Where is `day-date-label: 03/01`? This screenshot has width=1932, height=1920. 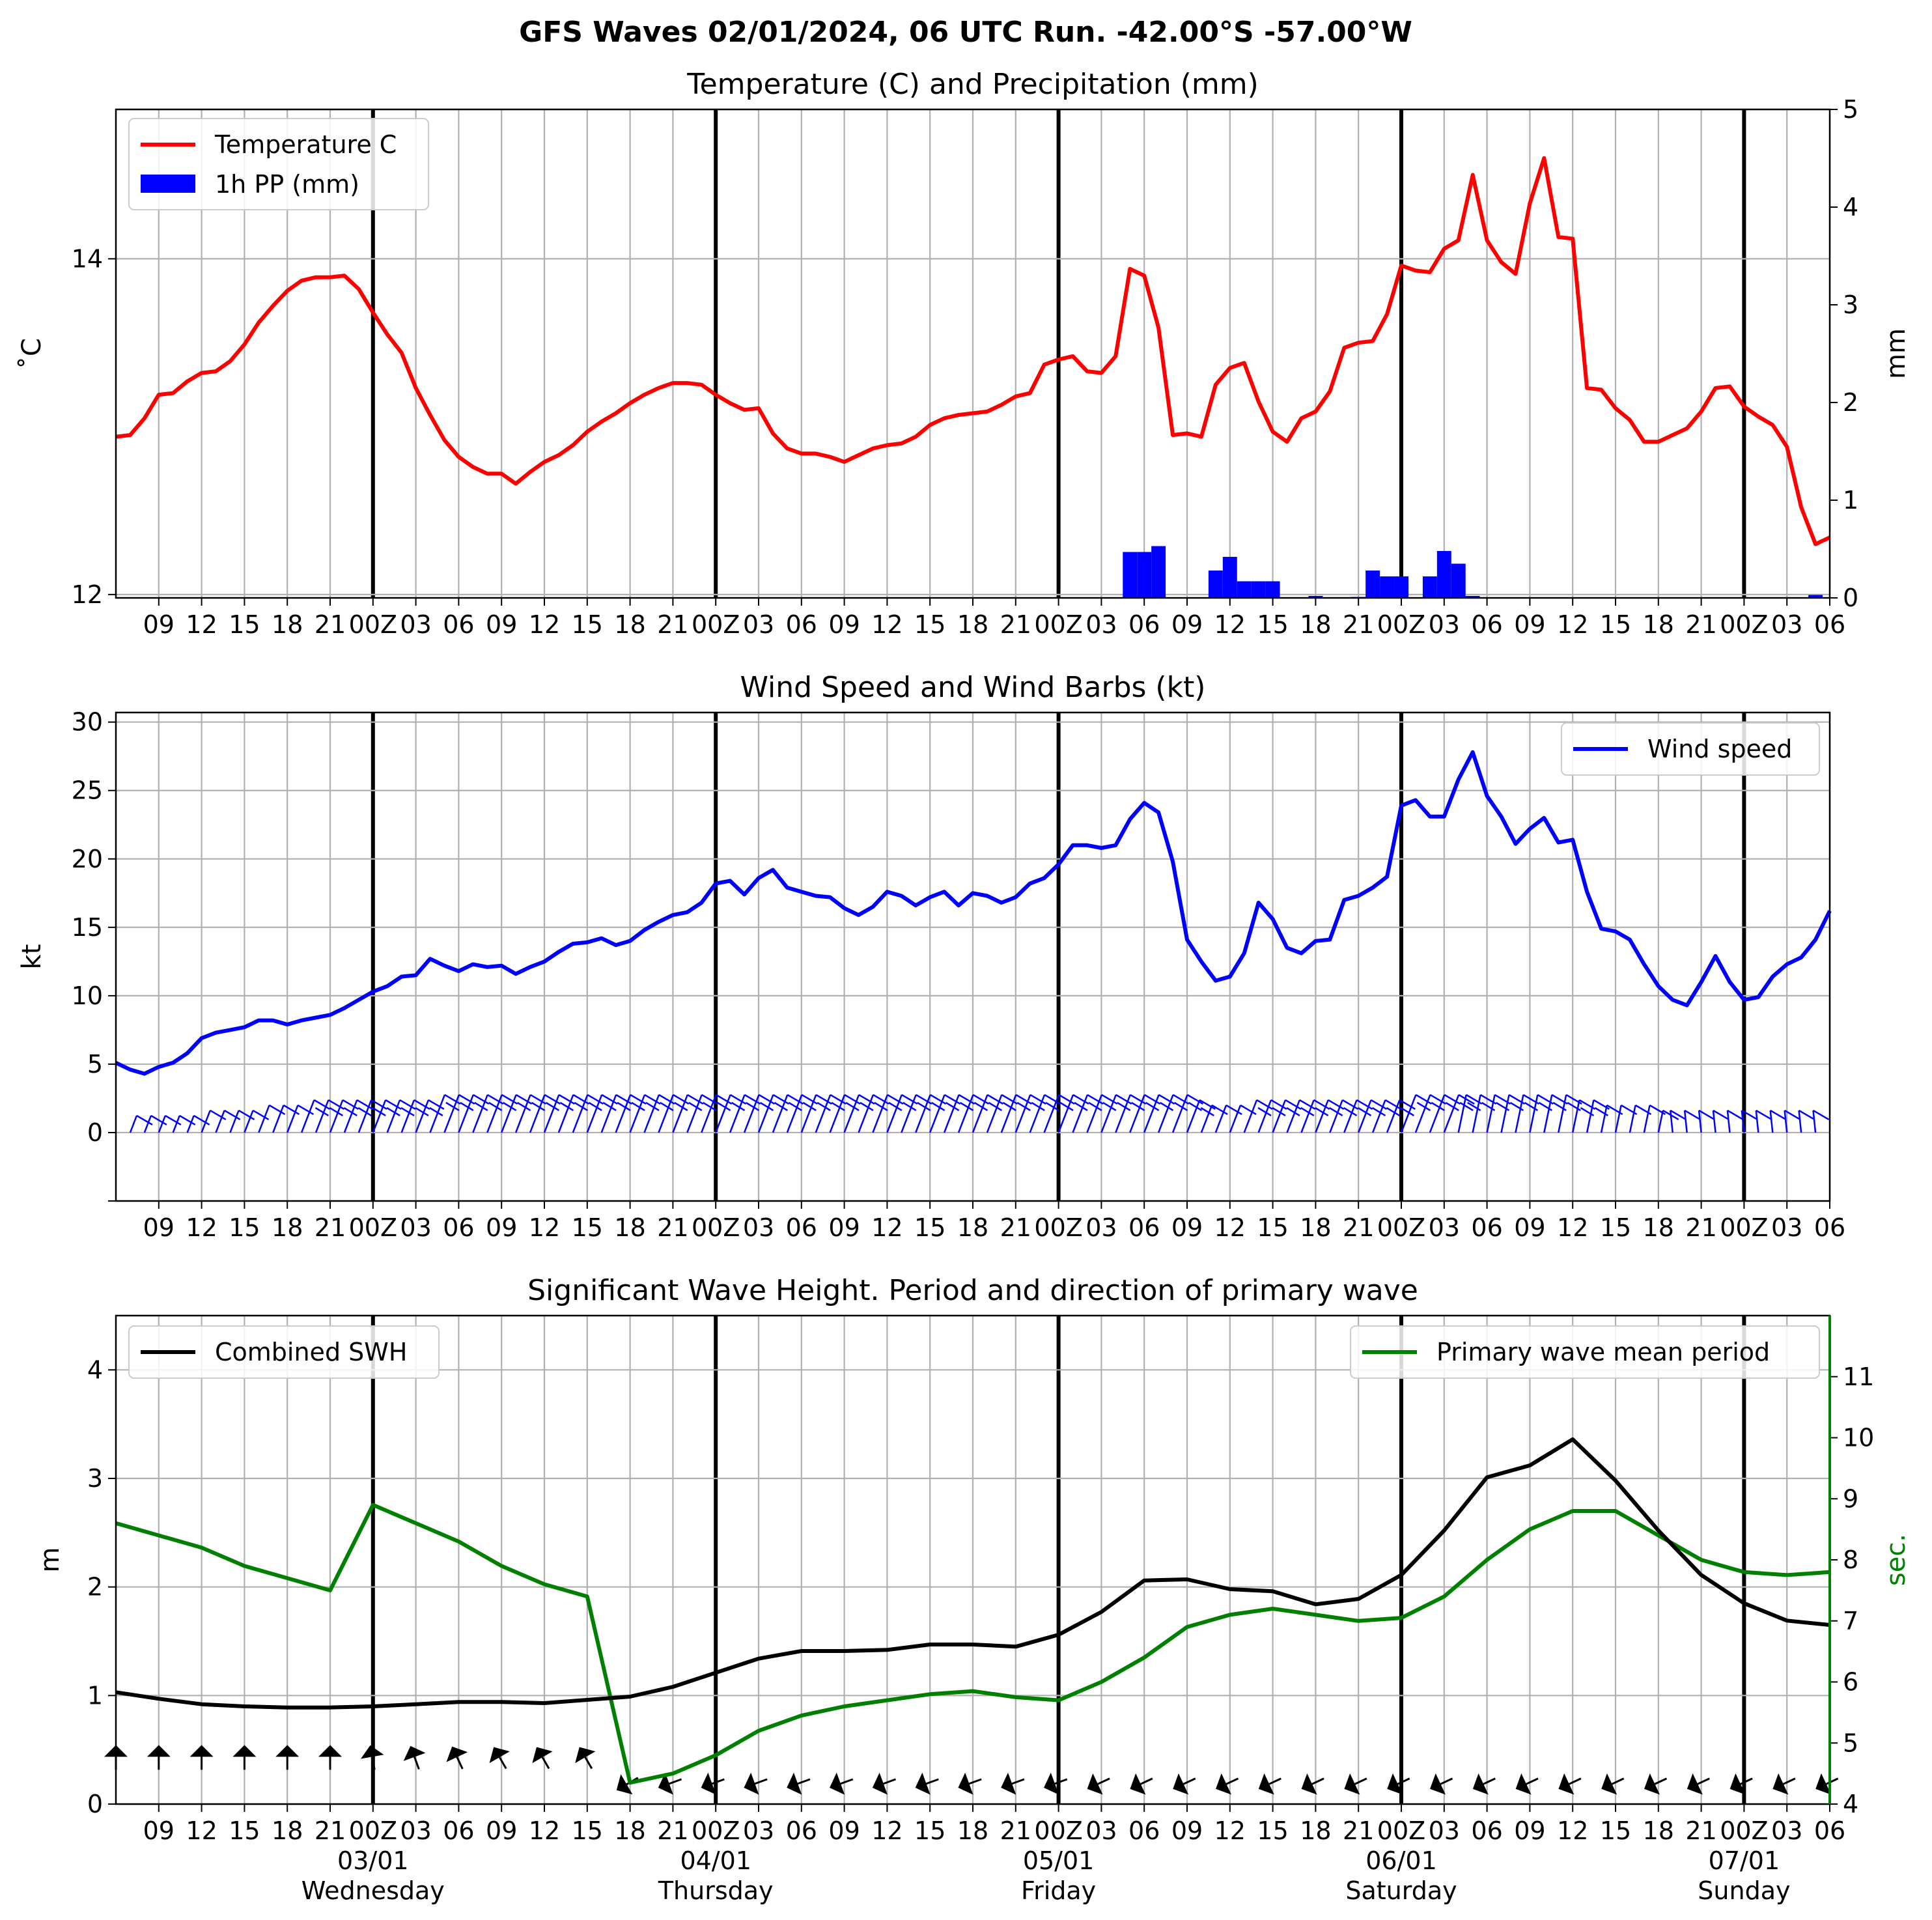 day-date-label: 03/01 is located at coordinates (373, 1860).